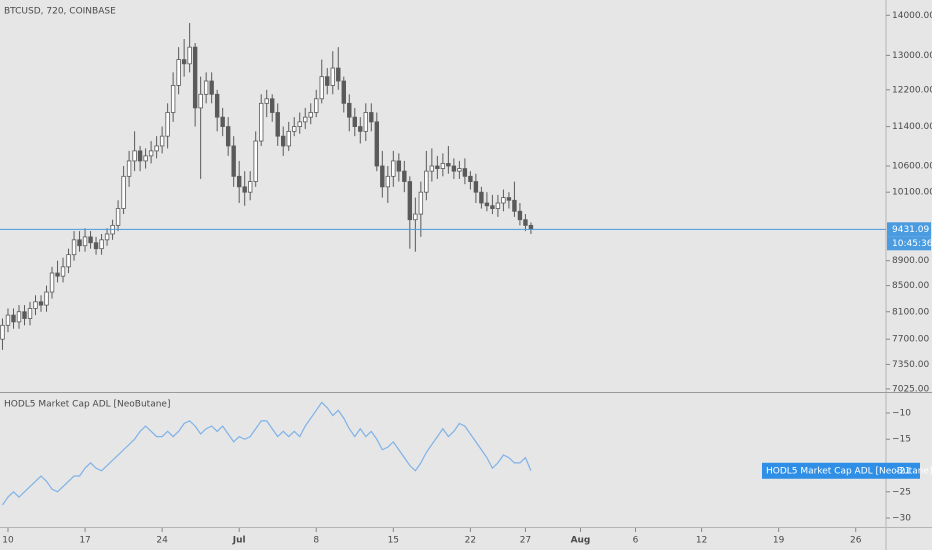  What do you see at coordinates (910, 389) in the screenshot?
I see `y-tick-label: 7025.00` at bounding box center [910, 389].